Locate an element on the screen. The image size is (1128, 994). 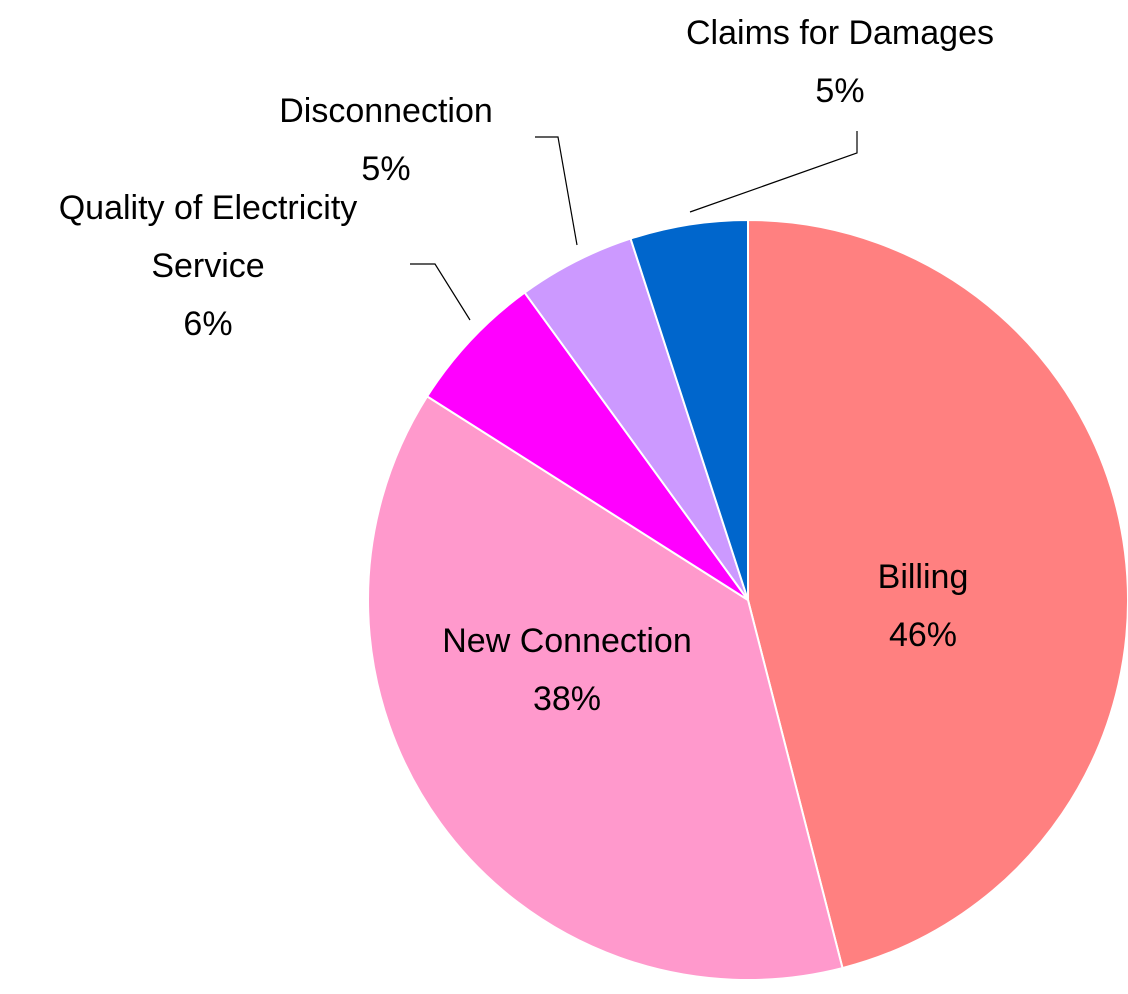
value-label: 6% is located at coordinates (208, 324).